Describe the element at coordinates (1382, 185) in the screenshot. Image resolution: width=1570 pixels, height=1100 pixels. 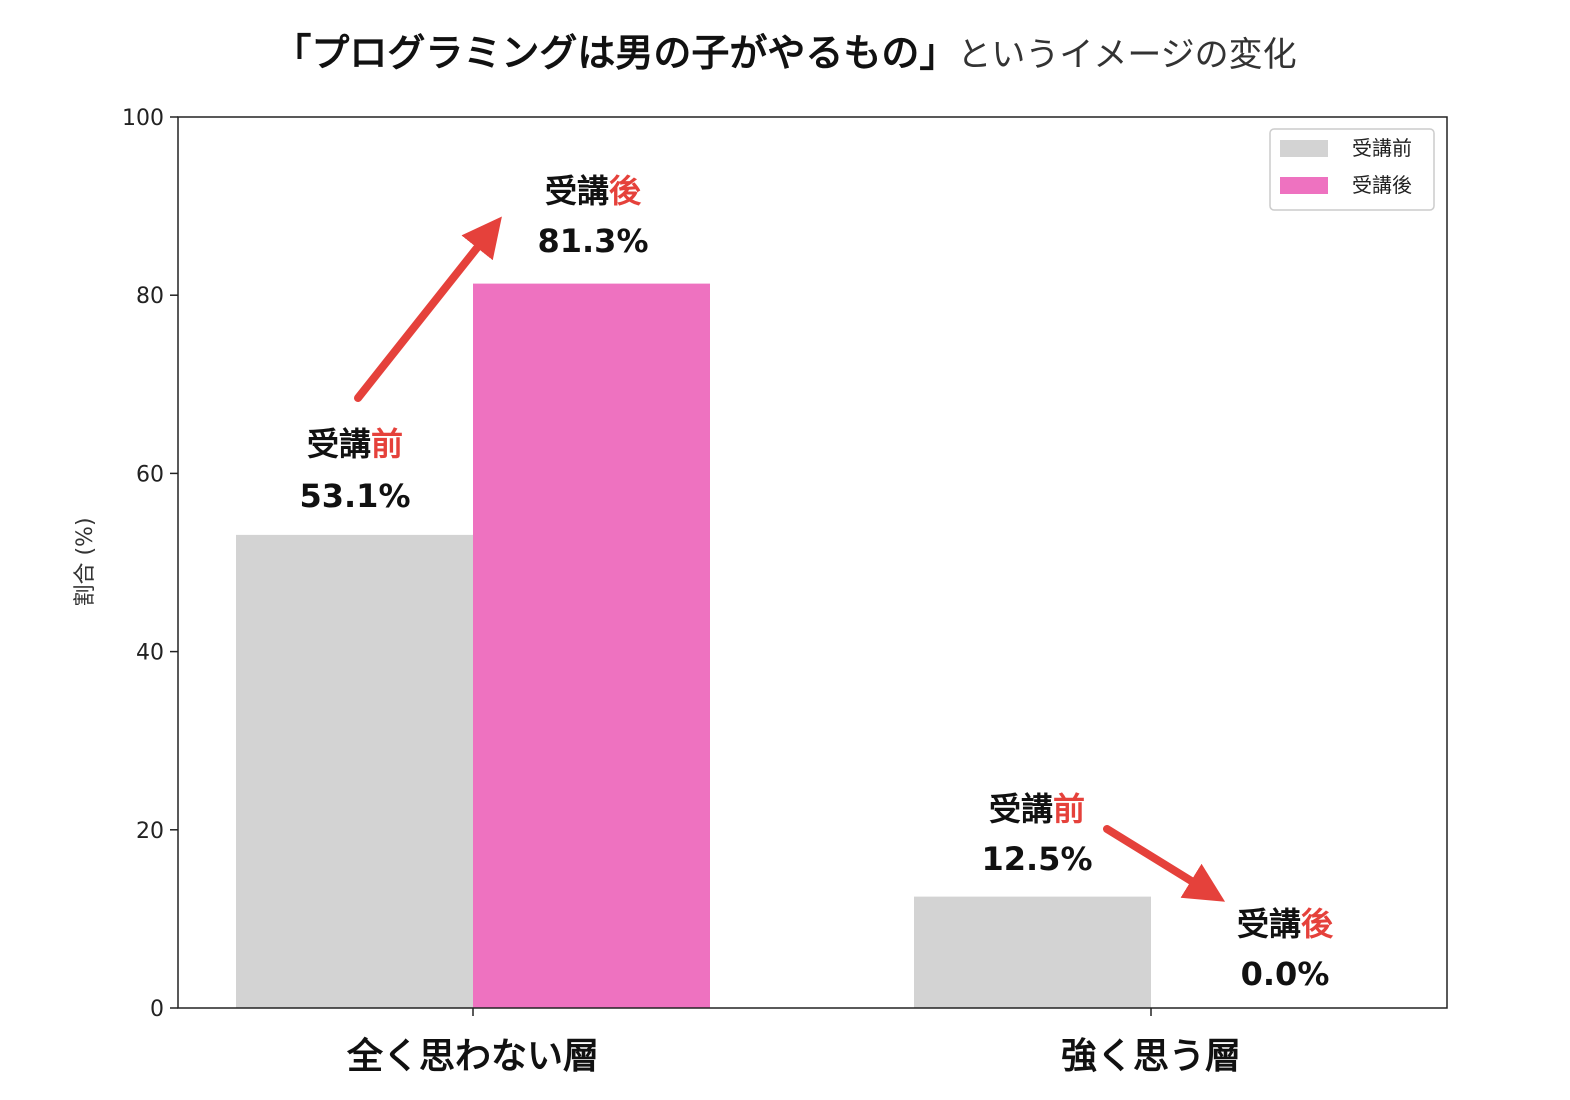
I see `legend-label-2: 受講後` at that location.